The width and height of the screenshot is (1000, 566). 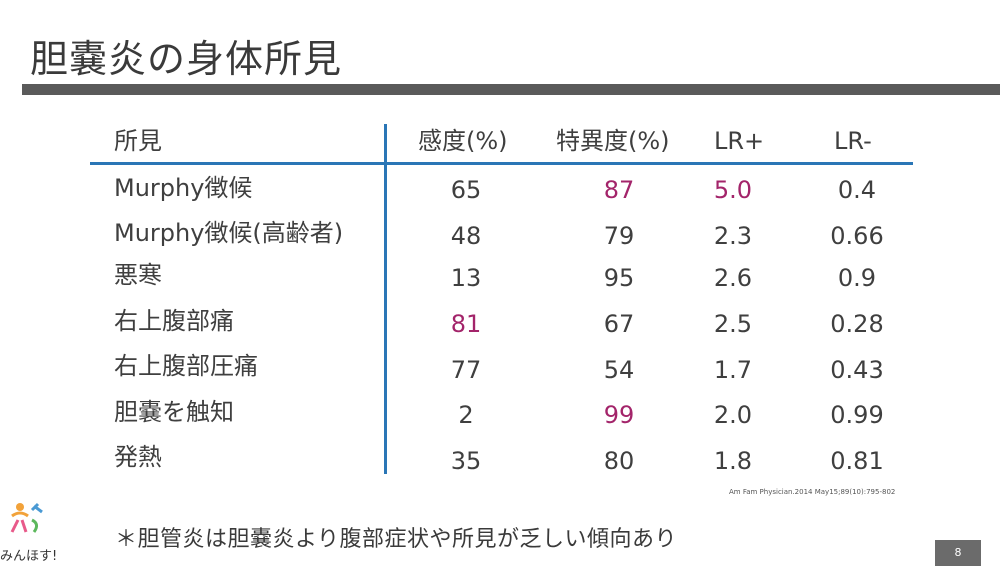 I want to click on table-row-finding: 胆嚢を触知, so click(x=174, y=412).